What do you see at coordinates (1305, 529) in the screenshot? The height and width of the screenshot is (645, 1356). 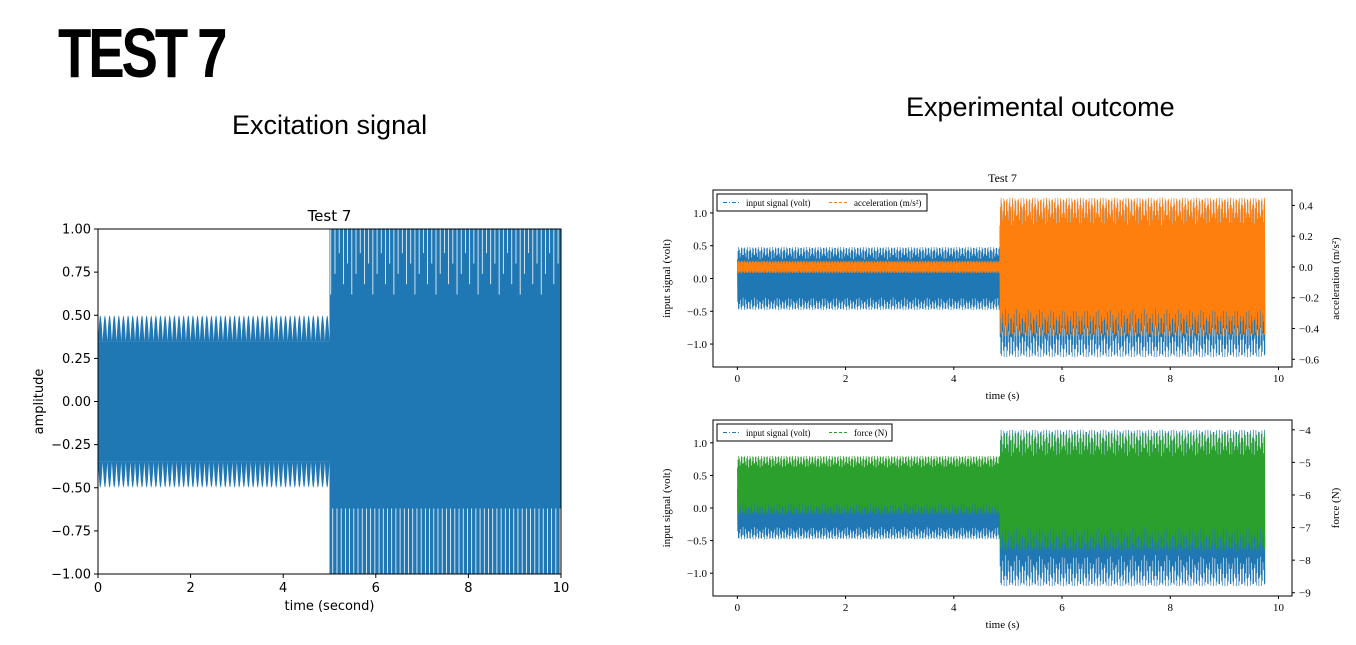 I see `force-chart-y2-tick-label: −7` at bounding box center [1305, 529].